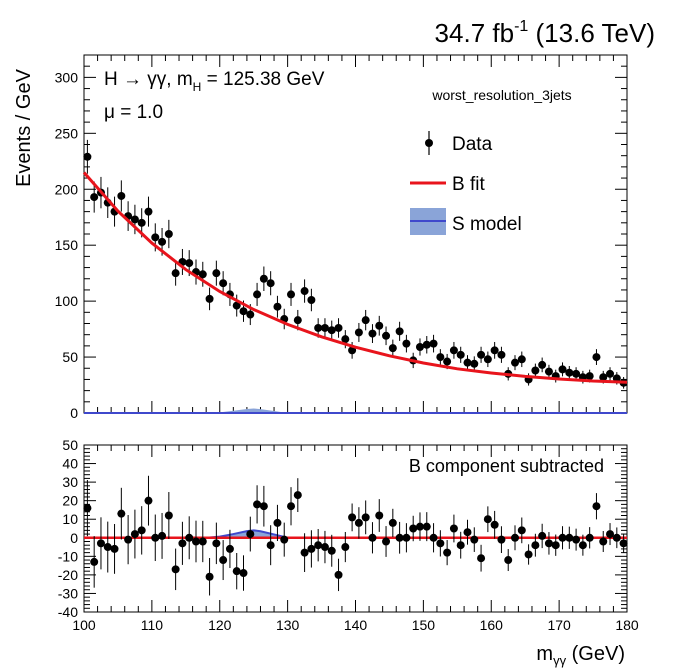  I want to click on y-tick-label: 250, so click(67, 133).